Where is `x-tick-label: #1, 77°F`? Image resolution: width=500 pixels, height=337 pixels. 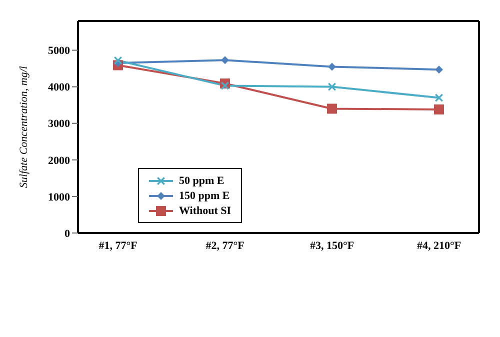
x-tick-label: #1, 77°F is located at coordinates (118, 246).